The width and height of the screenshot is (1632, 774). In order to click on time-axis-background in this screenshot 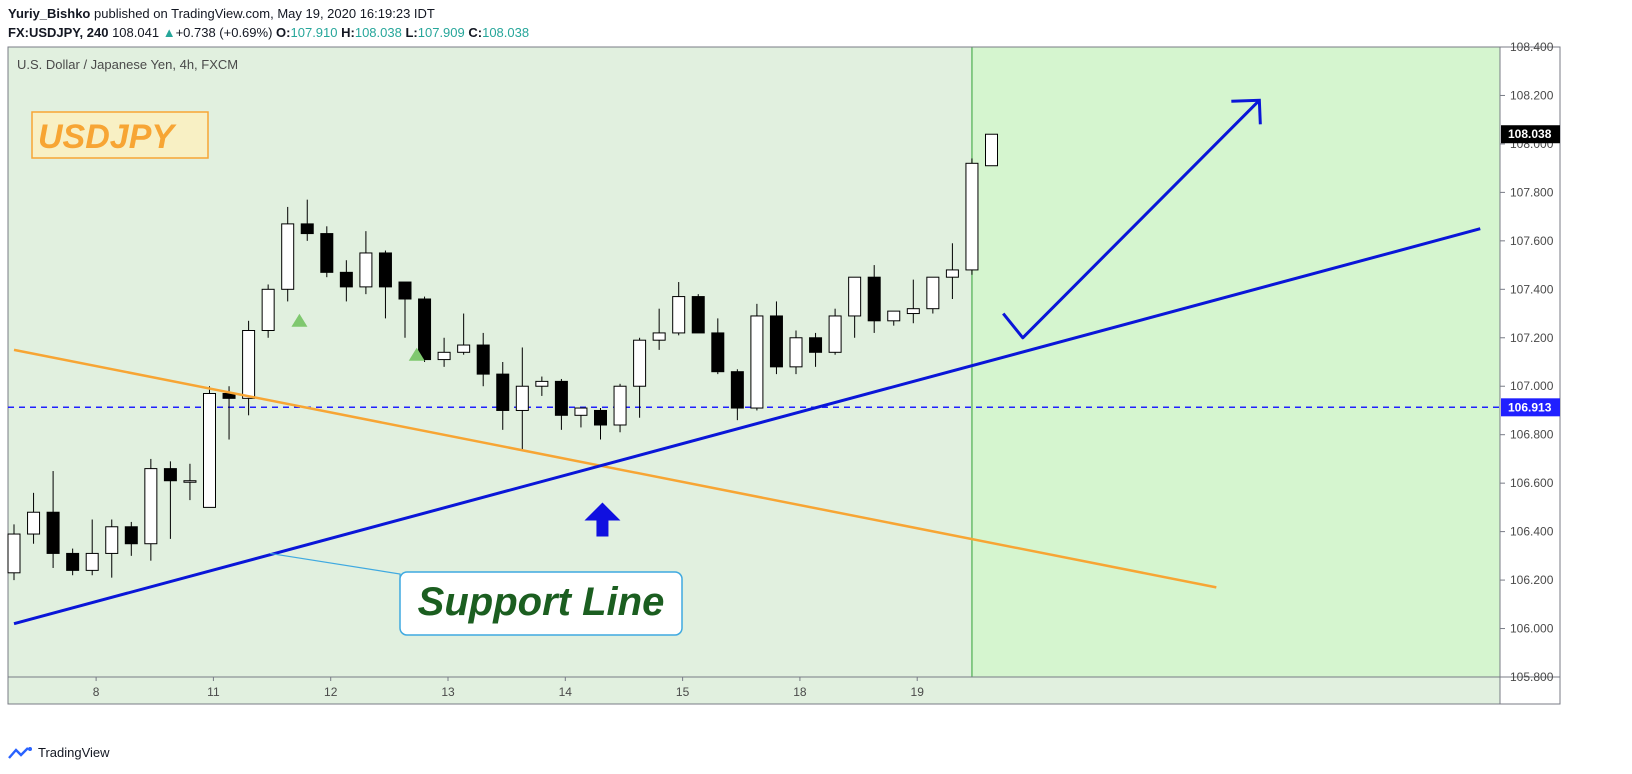, I will do `click(754, 690)`.